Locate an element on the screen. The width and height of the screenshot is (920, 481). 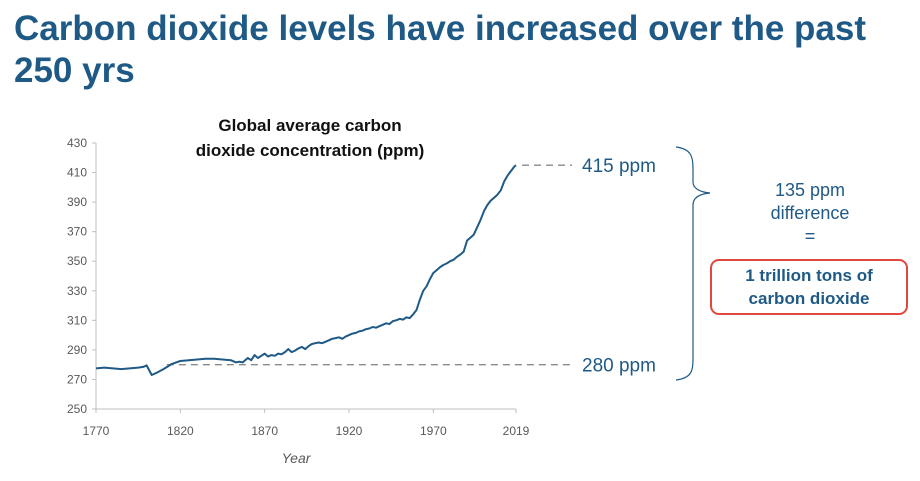
y-tick-label: 270 is located at coordinates (77, 379).